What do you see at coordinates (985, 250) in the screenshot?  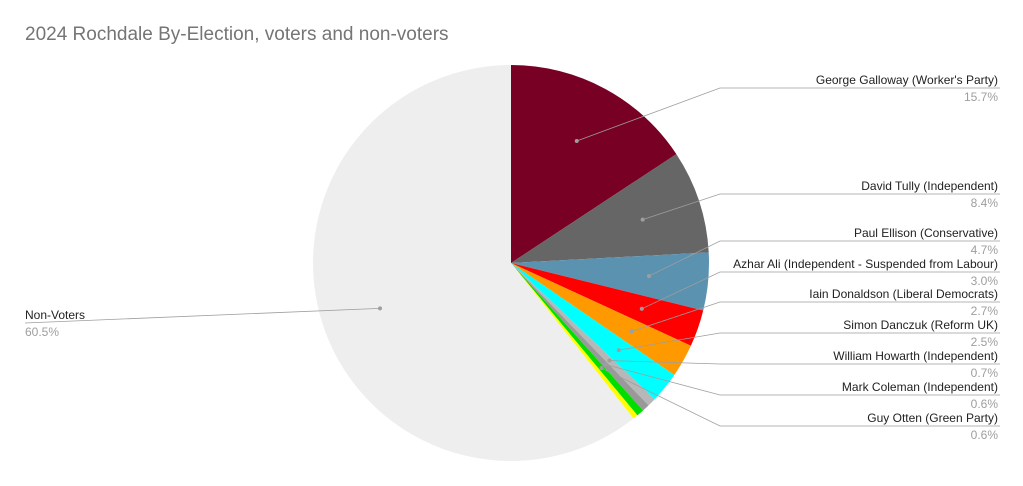 I see `slice-value-label: 4.7%` at bounding box center [985, 250].